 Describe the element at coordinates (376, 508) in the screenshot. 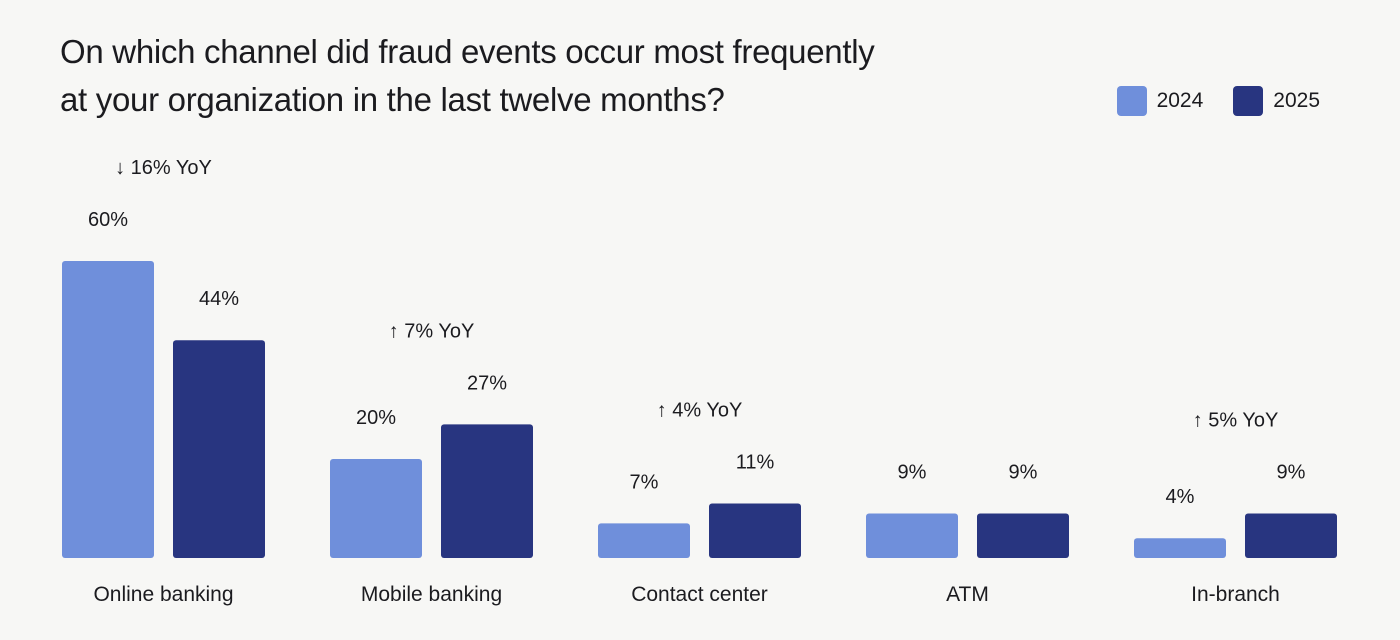

I see `bar-mobile-banking-2024` at that location.